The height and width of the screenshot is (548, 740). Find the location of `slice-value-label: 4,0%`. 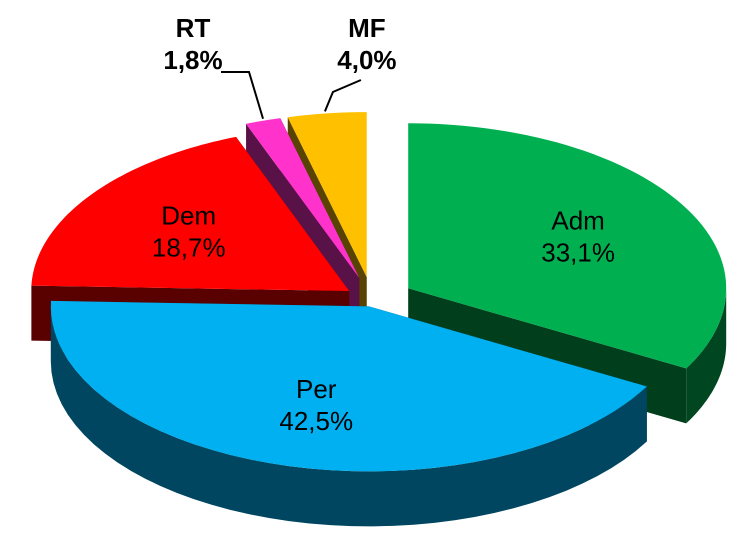

slice-value-label: 4,0% is located at coordinates (366, 60).